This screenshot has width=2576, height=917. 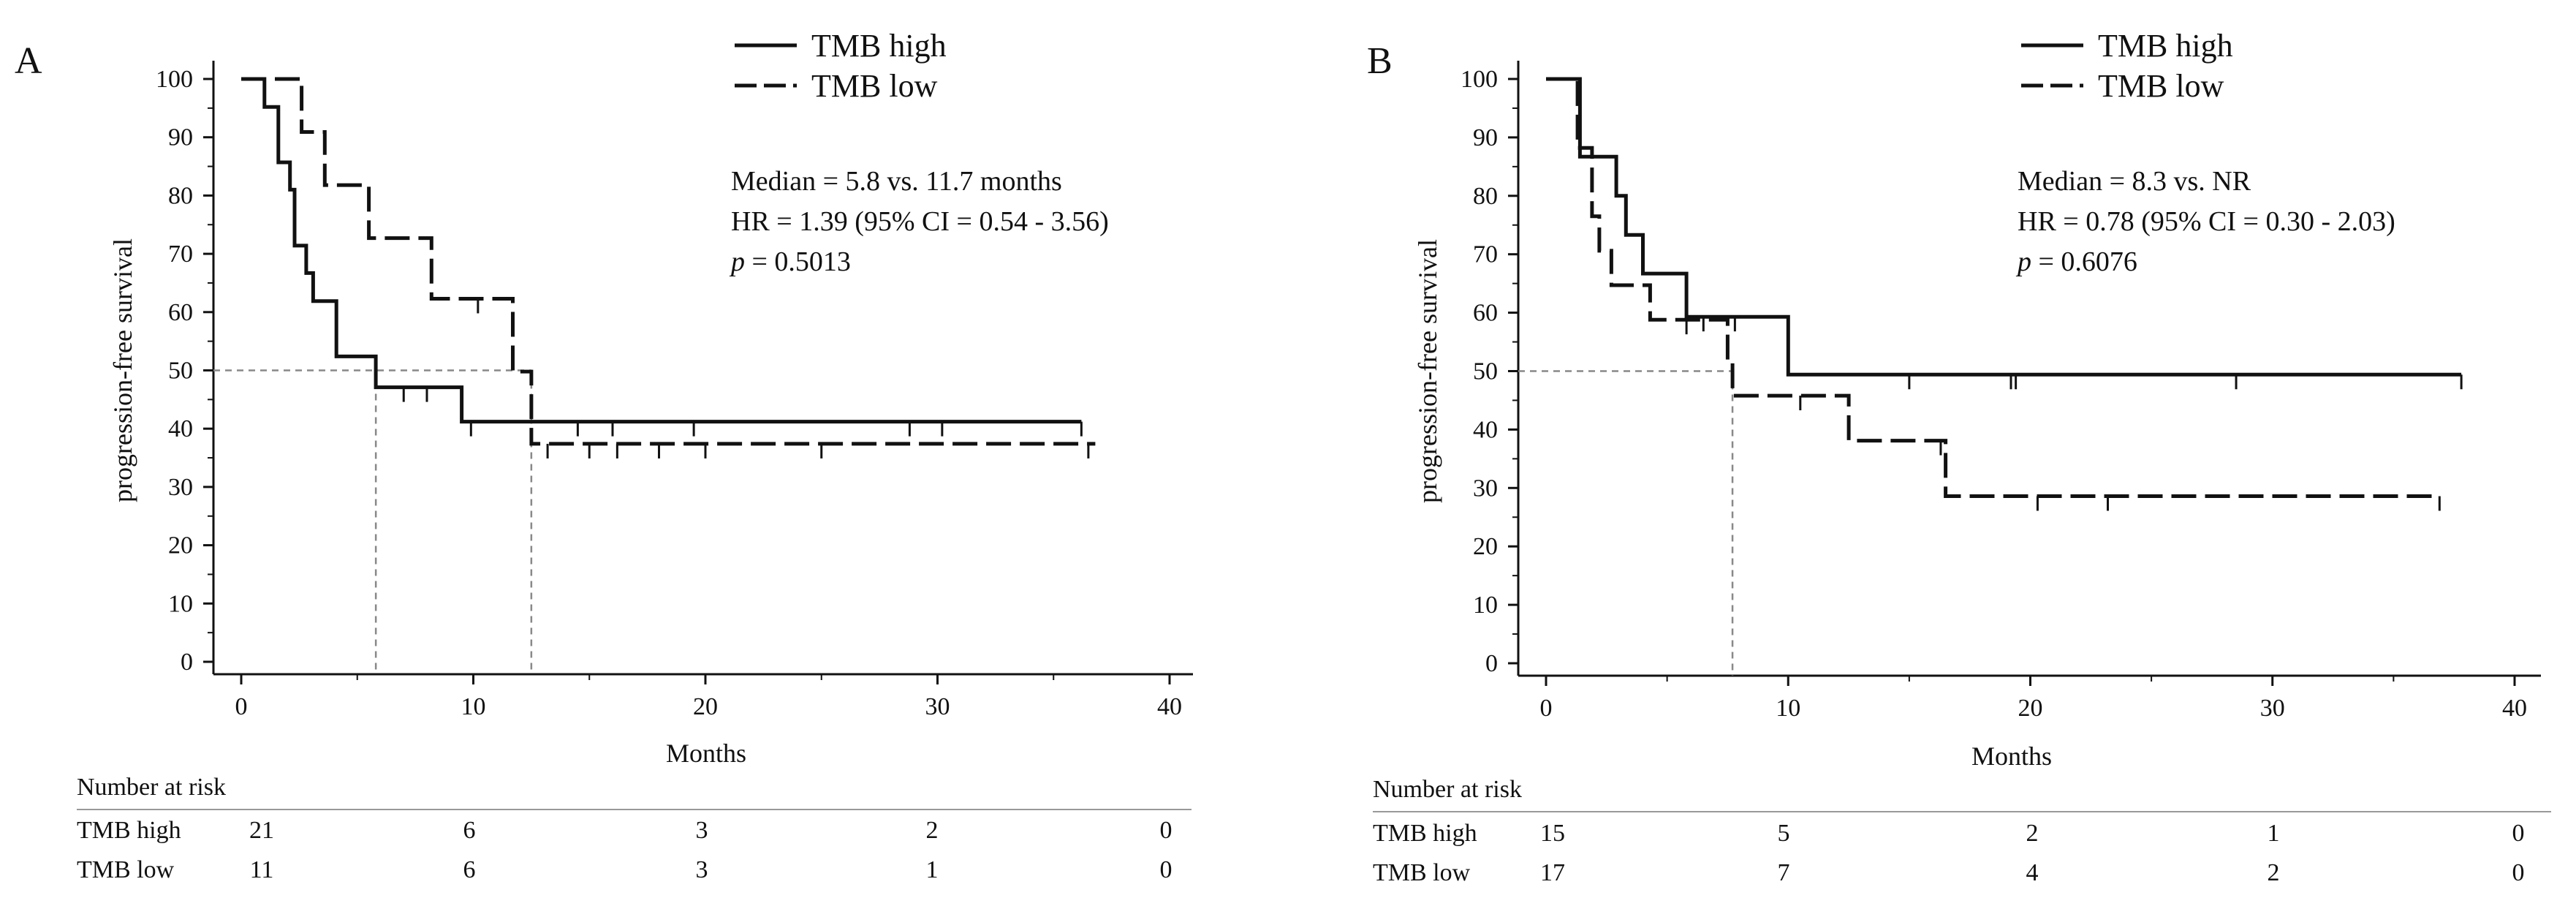 I want to click on p-value: = 0.6076, so click(x=2084, y=261).